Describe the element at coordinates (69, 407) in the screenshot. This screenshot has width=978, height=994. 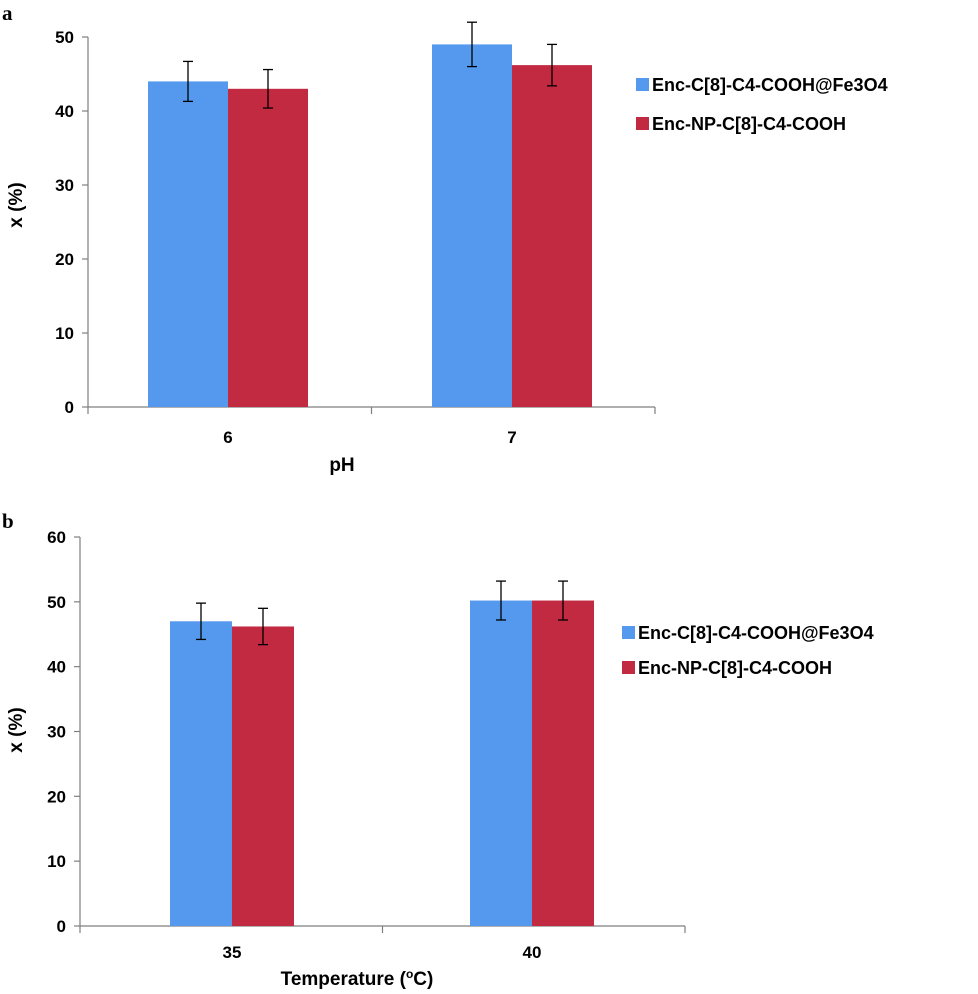
I see `panel-a-y-tick-label: 0` at that location.